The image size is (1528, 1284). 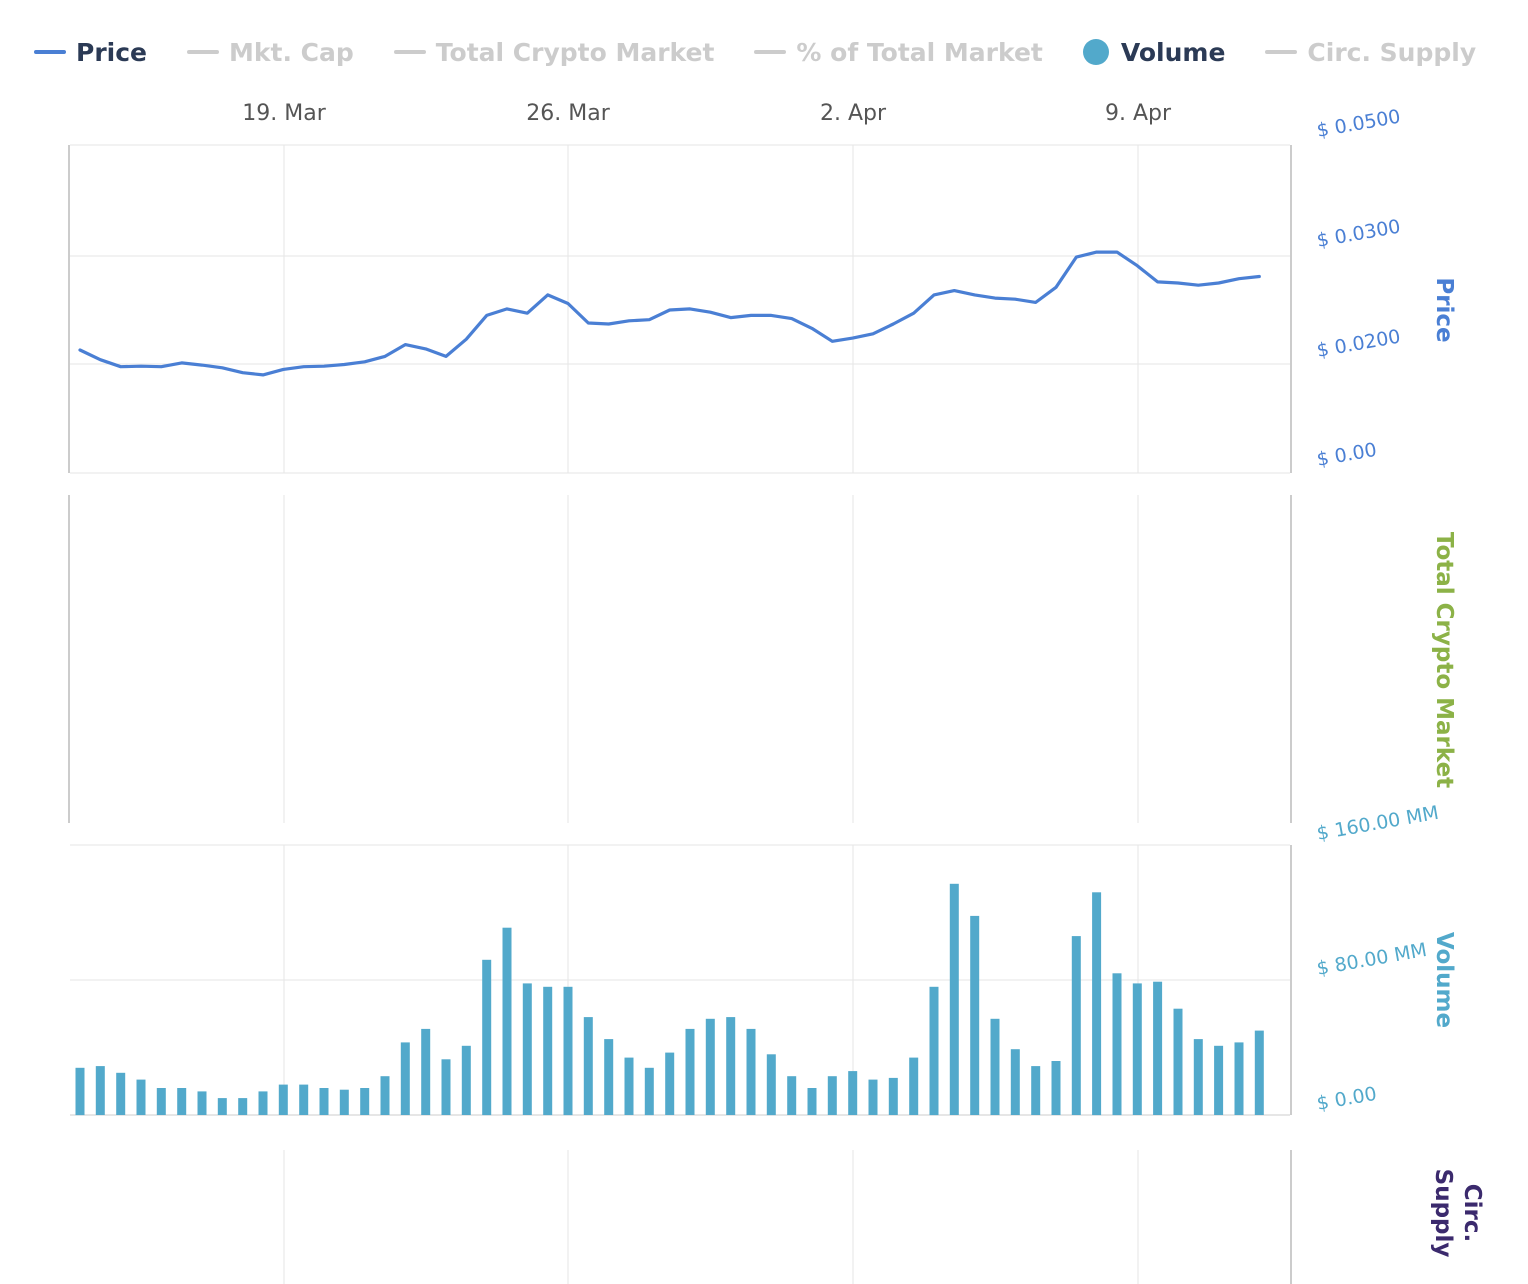 I want to click on legend-label: Total Crypto Market, so click(x=575, y=52).